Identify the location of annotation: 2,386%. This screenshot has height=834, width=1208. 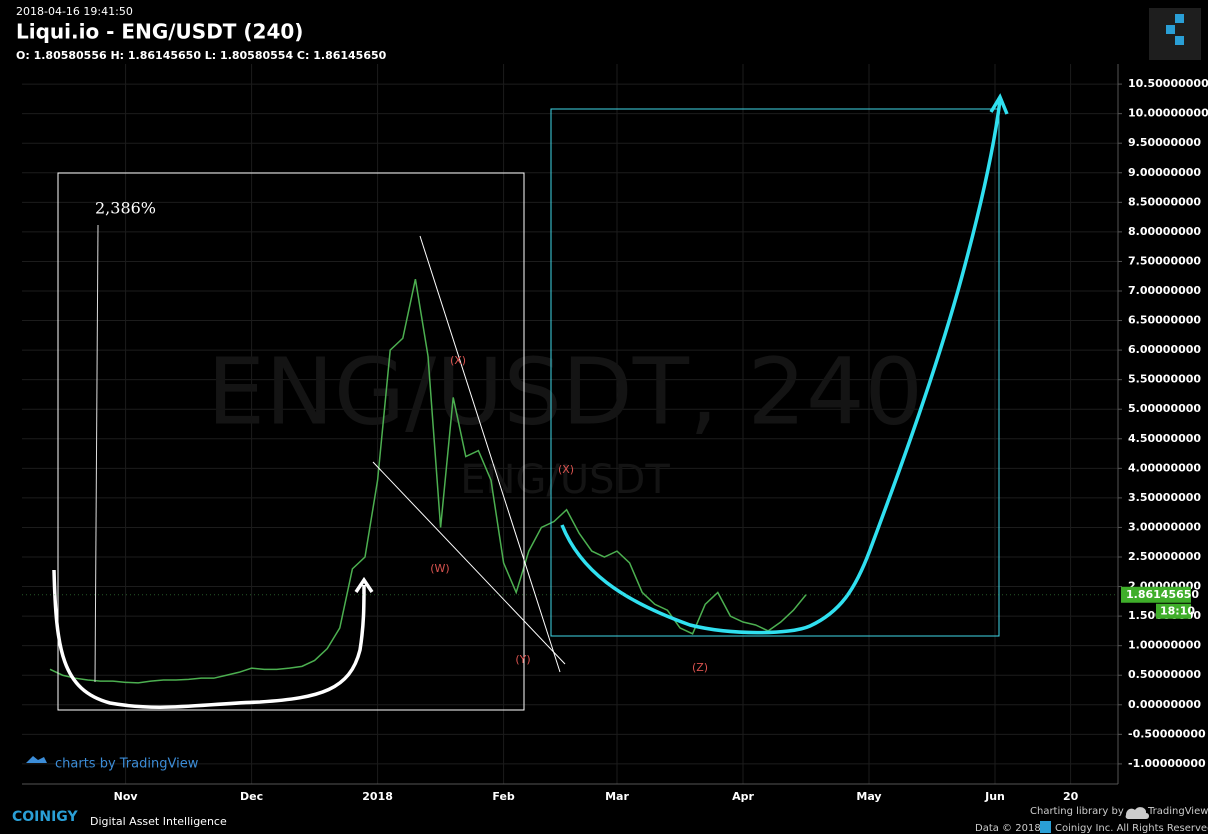
(125, 208).